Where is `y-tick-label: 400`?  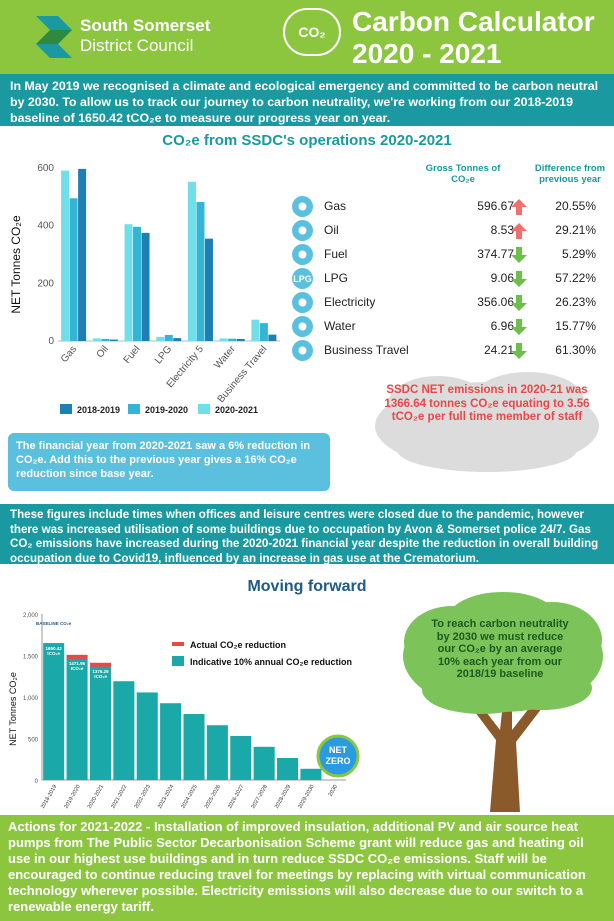
y-tick-label: 400 is located at coordinates (45, 226).